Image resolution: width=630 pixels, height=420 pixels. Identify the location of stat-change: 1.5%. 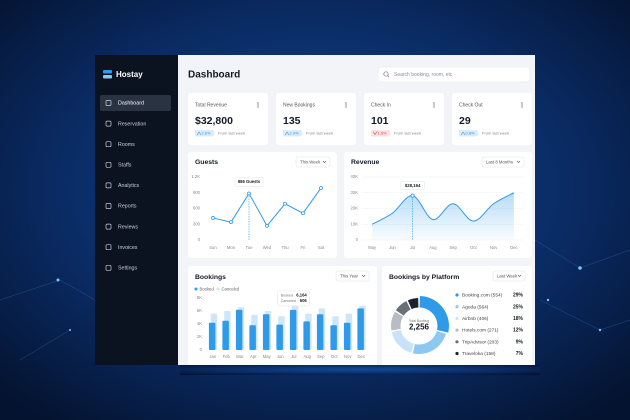
(383, 133).